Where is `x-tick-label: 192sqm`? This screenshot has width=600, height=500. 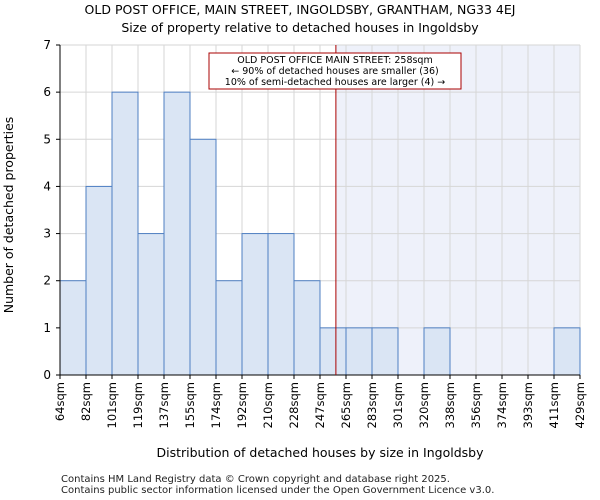
x-tick-label: 192sqm is located at coordinates (242, 405).